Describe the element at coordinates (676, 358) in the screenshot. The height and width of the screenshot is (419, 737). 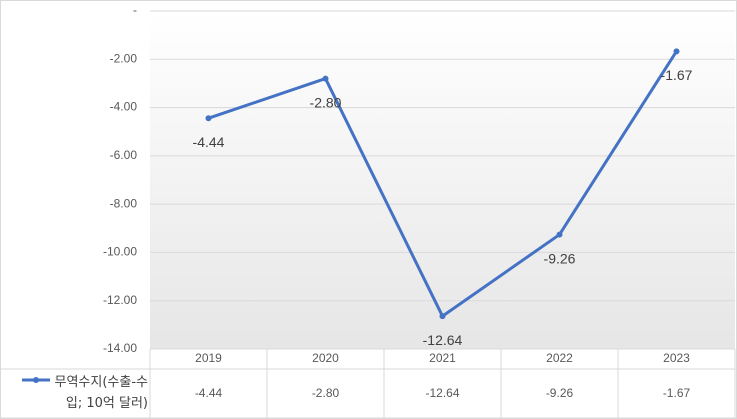
I see `x-tick-label: 2023` at that location.